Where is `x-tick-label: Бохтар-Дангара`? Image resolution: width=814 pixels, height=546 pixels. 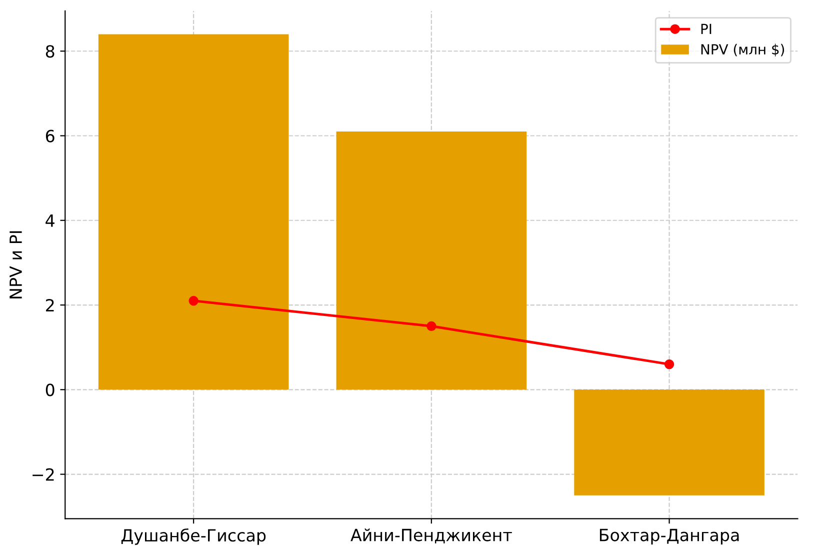
x-tick-label: Бохтар-Дангара is located at coordinates (669, 536).